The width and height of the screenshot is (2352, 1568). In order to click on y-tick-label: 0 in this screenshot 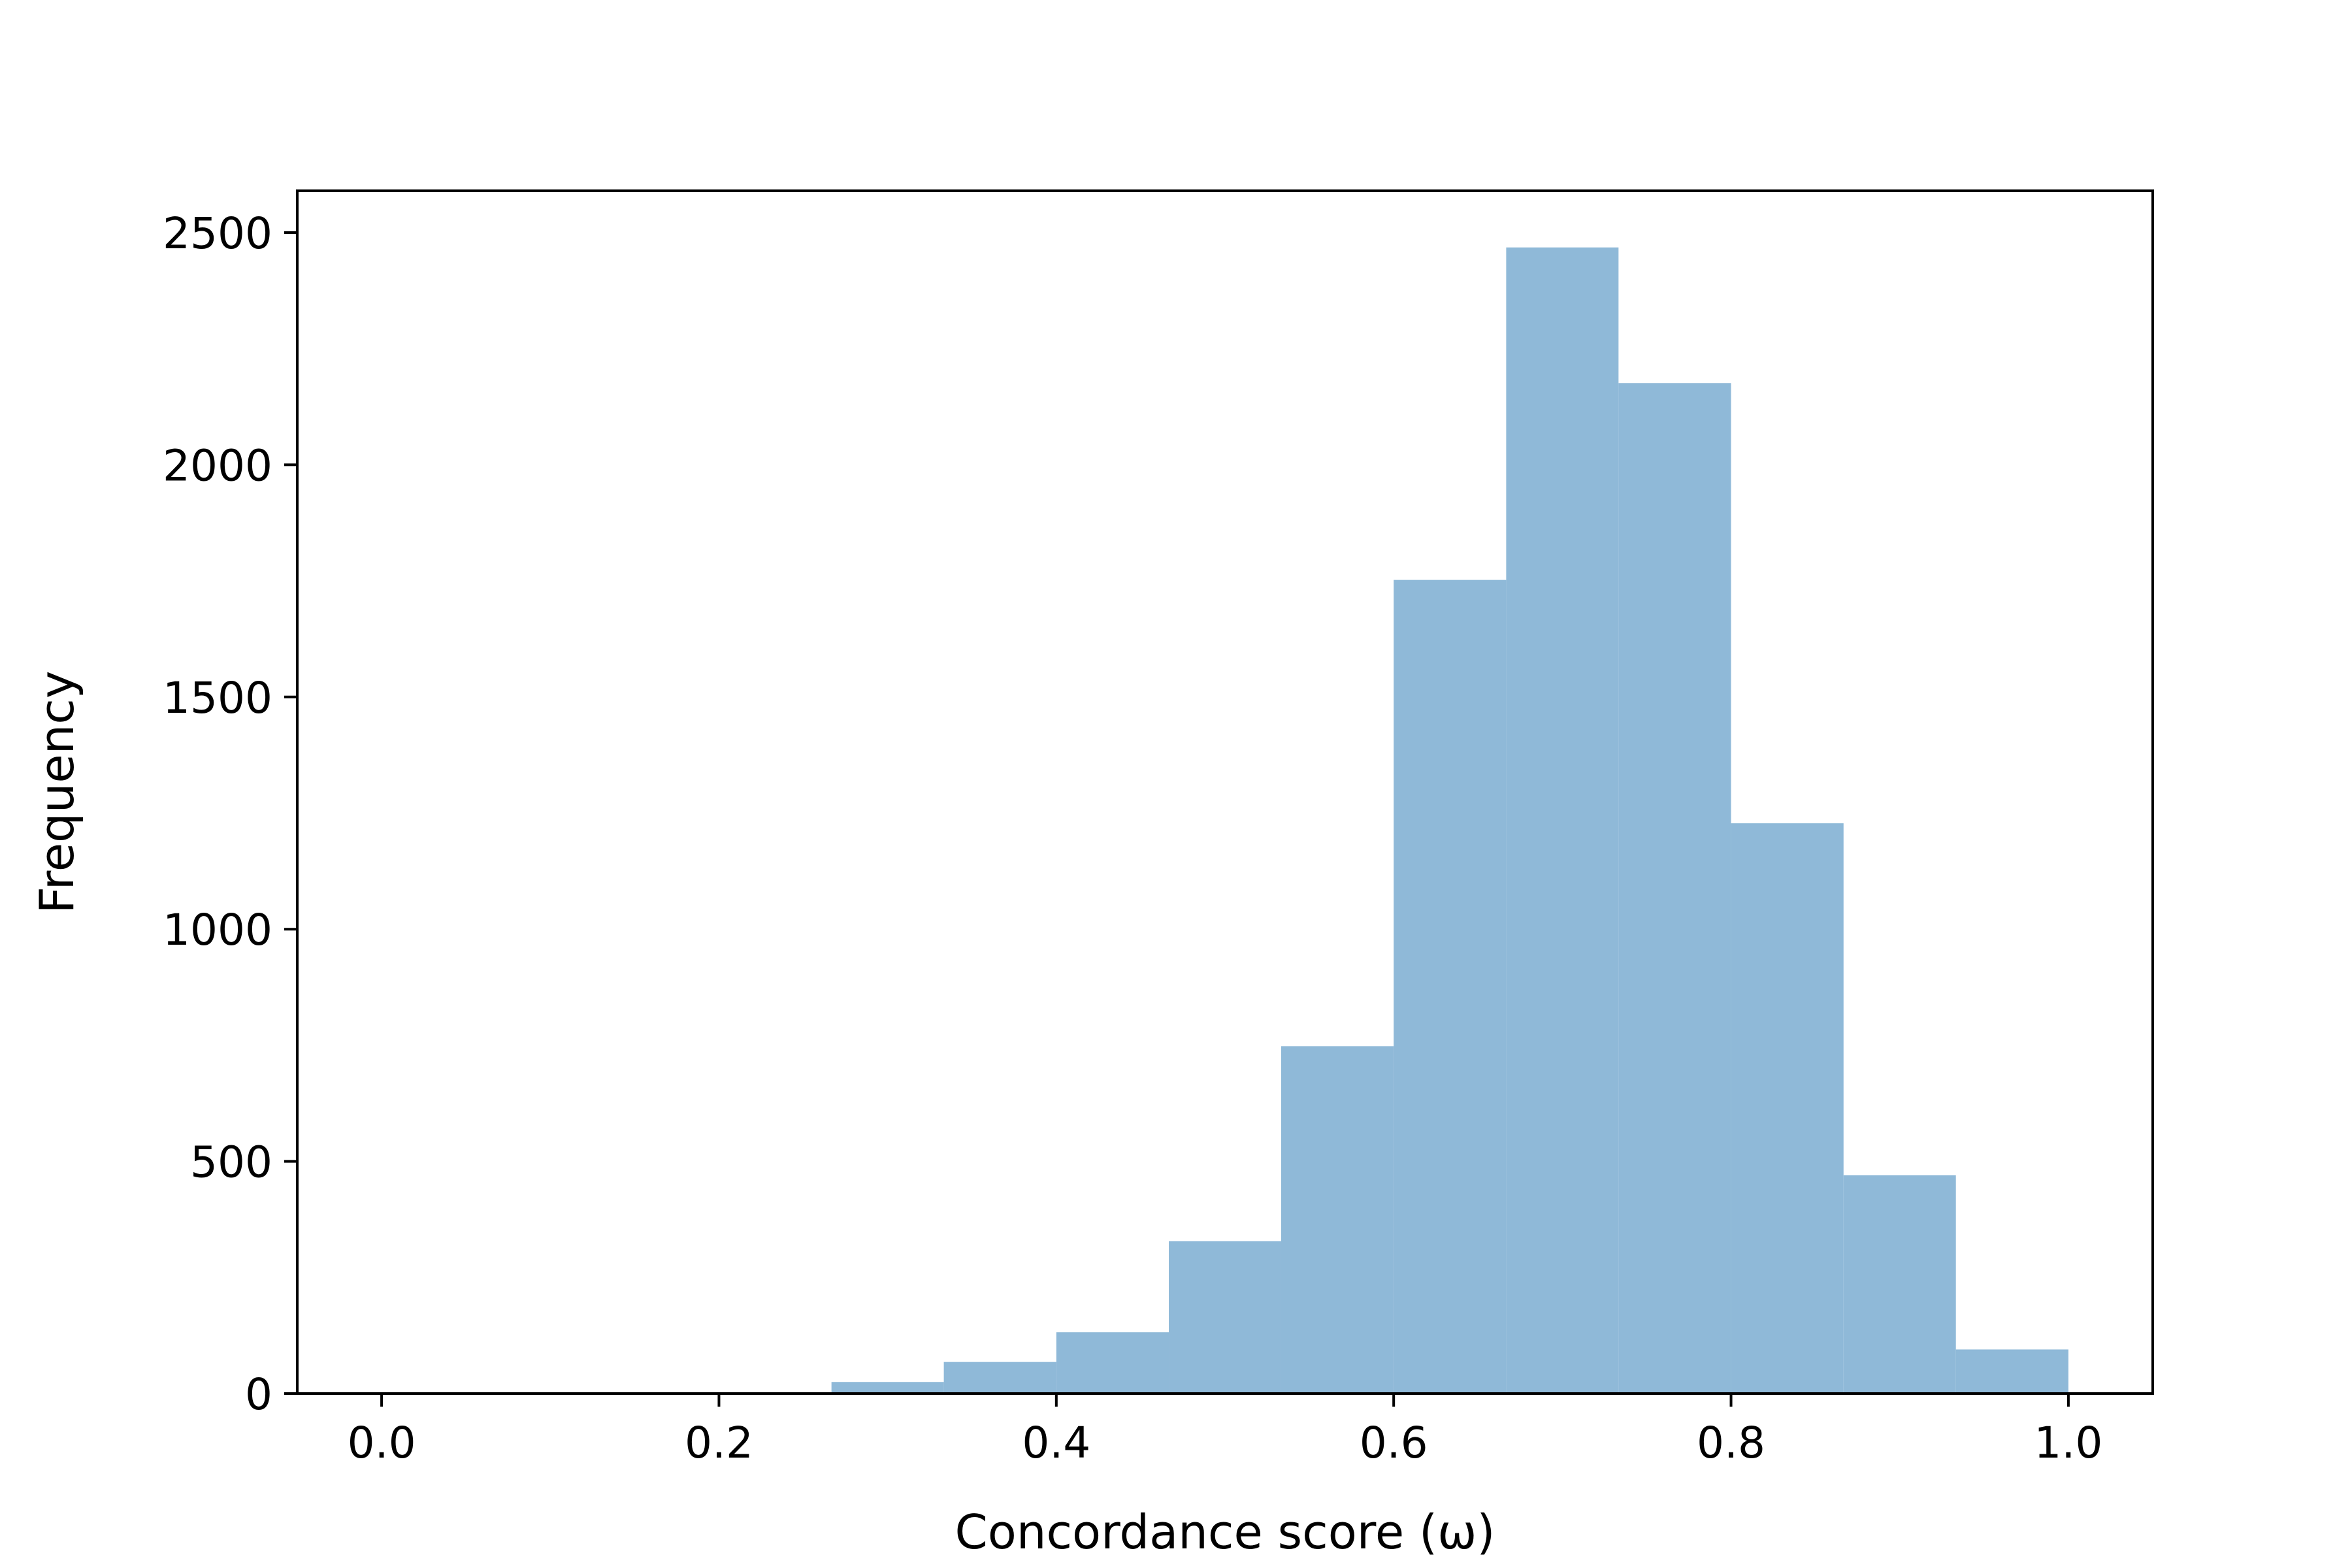, I will do `click(258, 1394)`.